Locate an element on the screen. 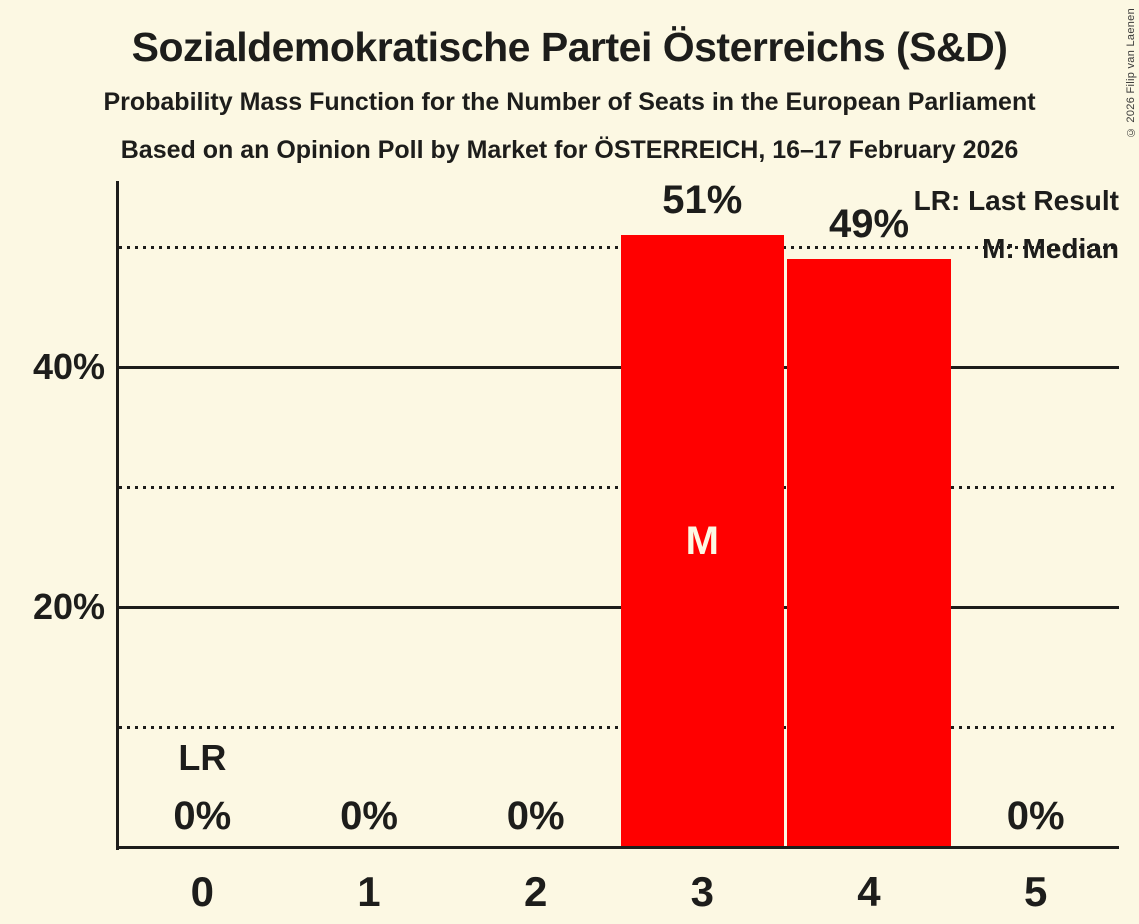 This screenshot has width=1139, height=924. value-label-seat-5: 0% is located at coordinates (1035, 816).